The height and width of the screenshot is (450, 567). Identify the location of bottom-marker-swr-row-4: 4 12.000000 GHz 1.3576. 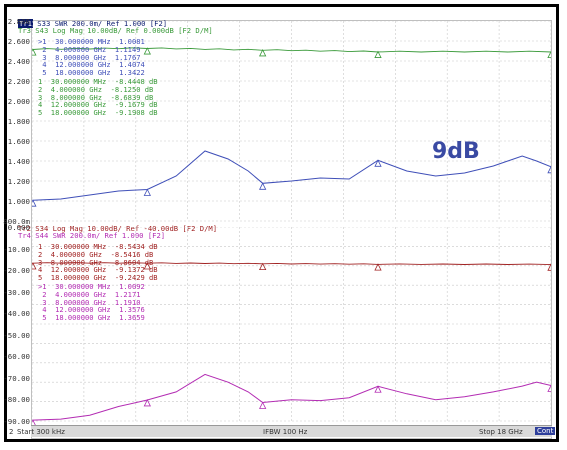
(91, 310).